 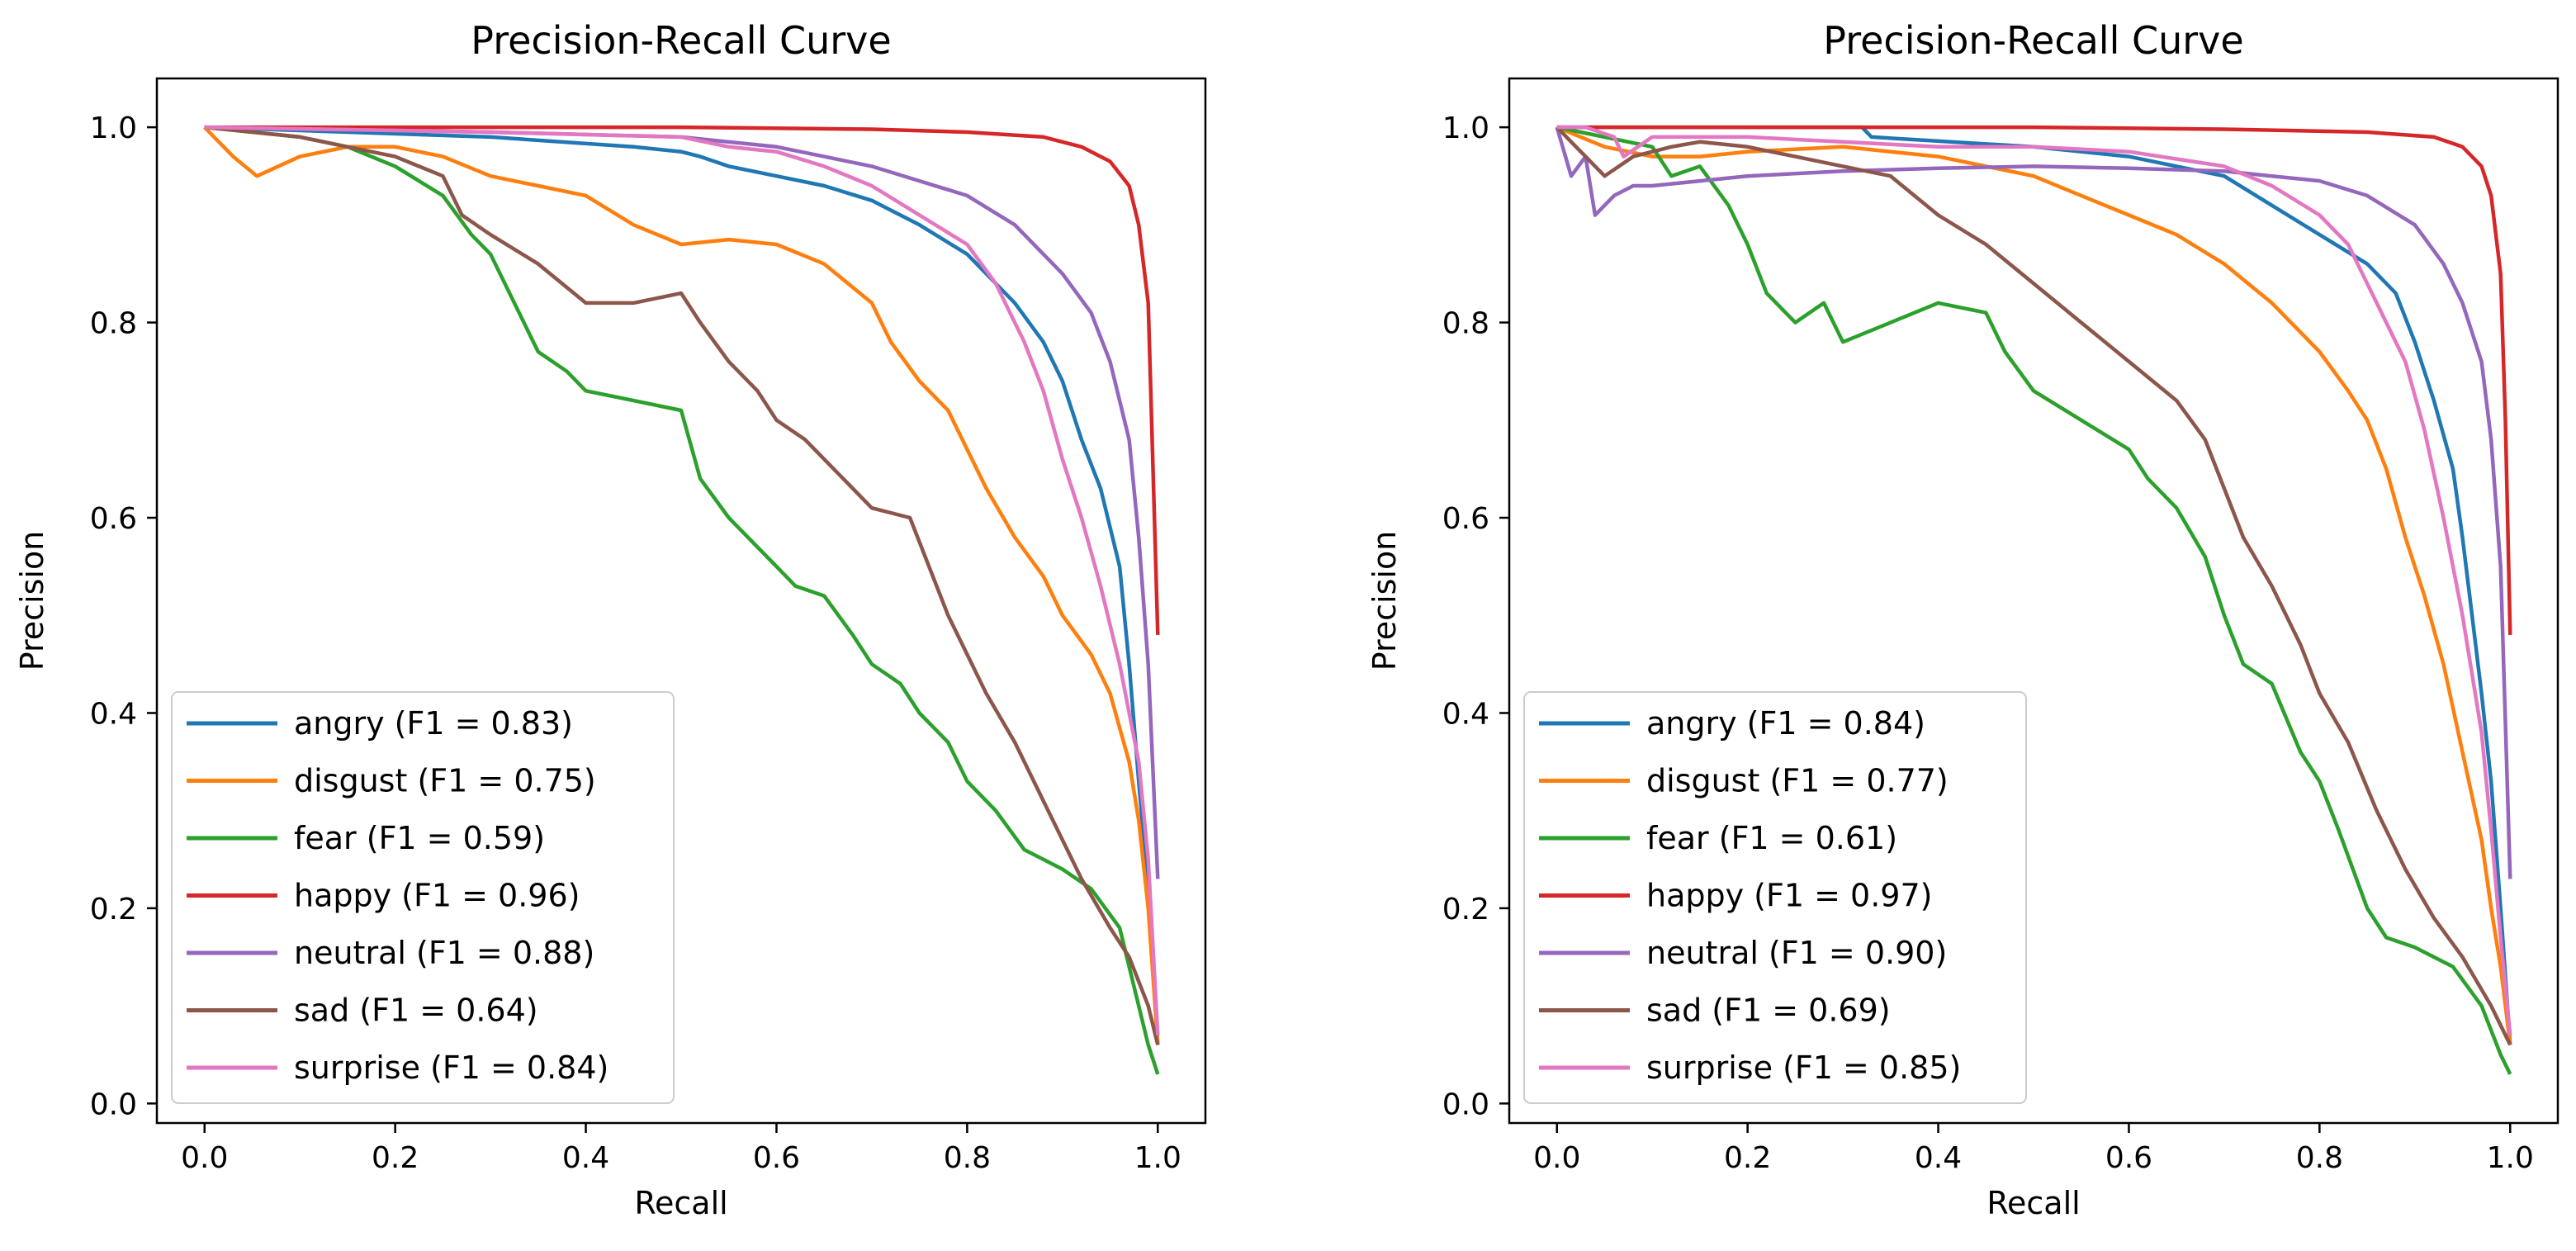 I want to click on legend-item: angry (F1 = 0.84), so click(x=1732, y=723).